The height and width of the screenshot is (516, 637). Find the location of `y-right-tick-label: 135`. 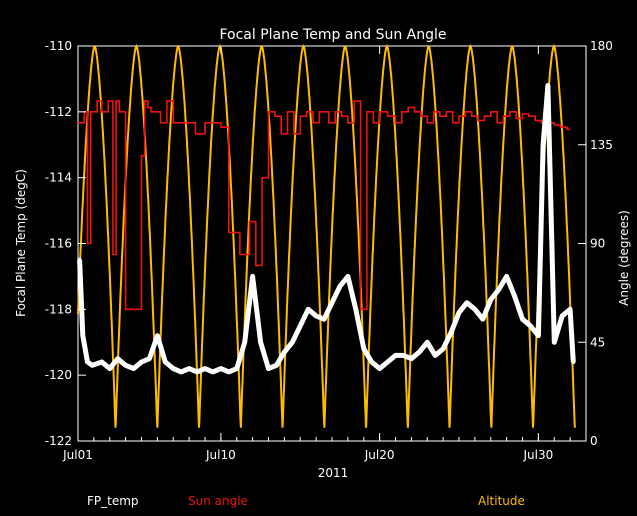

y-right-tick-label: 135 is located at coordinates (601, 145).